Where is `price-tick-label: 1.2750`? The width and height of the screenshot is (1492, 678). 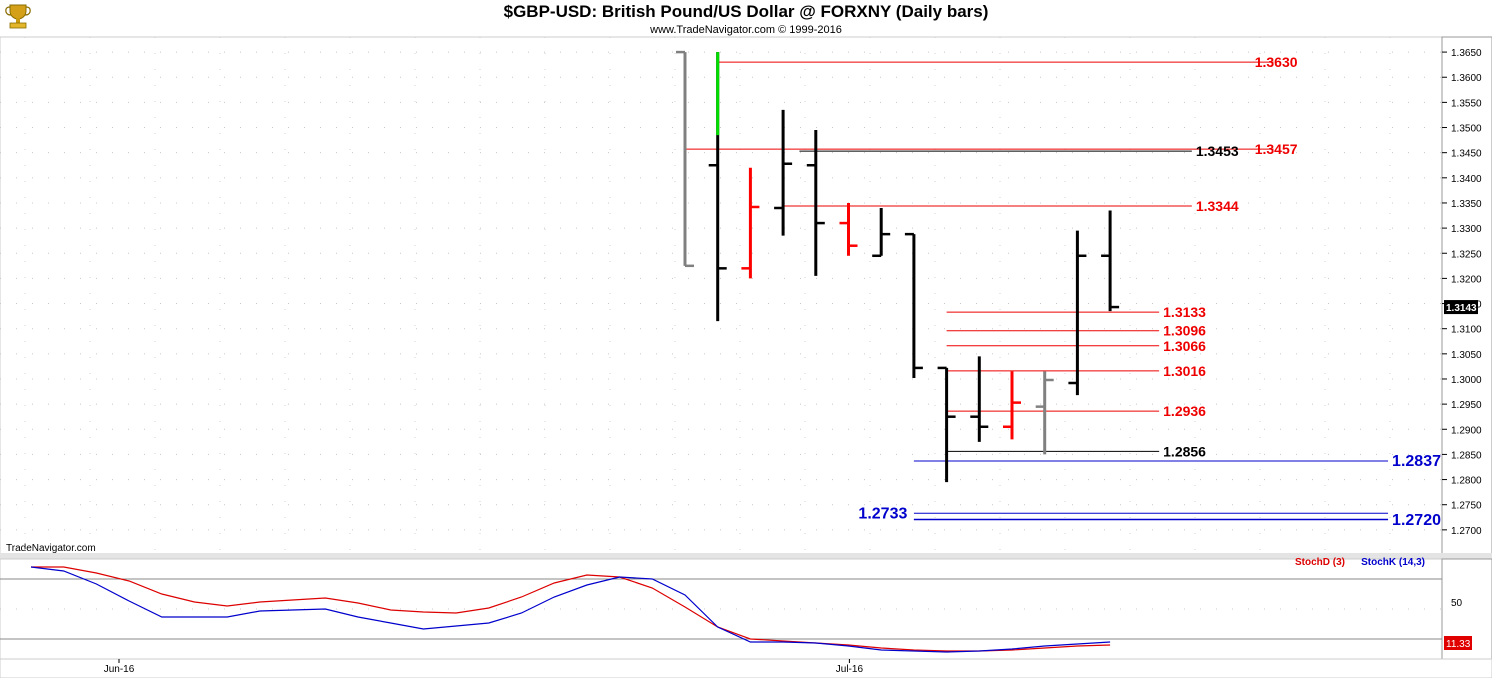
price-tick-label: 1.2750 is located at coordinates (1466, 506).